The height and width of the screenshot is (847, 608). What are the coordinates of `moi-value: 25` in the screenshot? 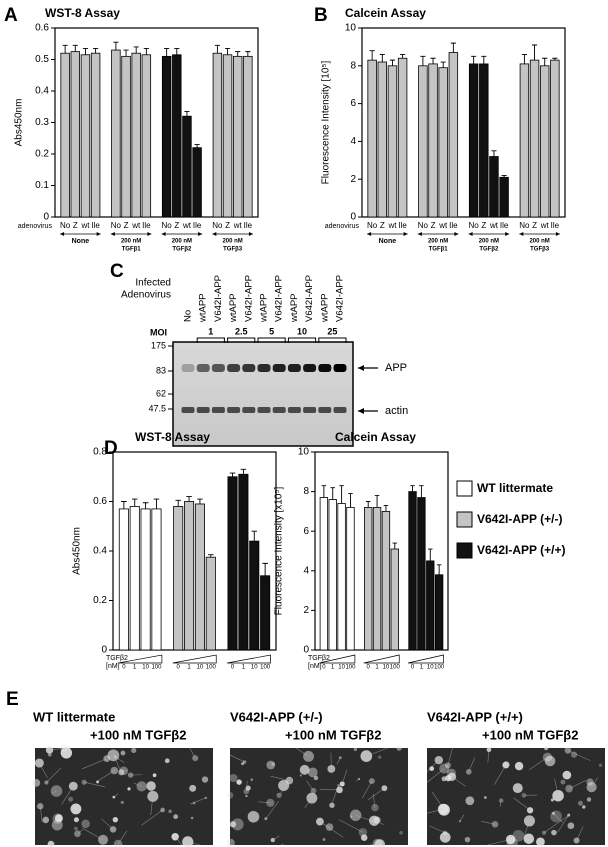 It's located at (332, 331).